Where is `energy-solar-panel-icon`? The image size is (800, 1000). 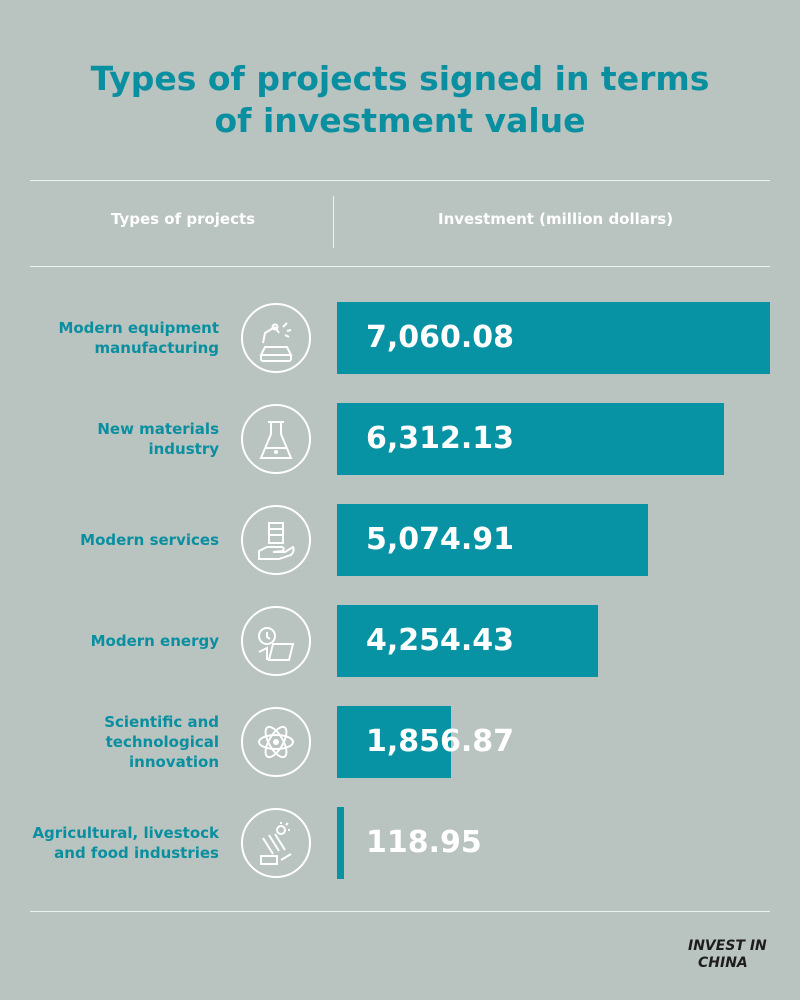 energy-solar-panel-icon is located at coordinates (276, 641).